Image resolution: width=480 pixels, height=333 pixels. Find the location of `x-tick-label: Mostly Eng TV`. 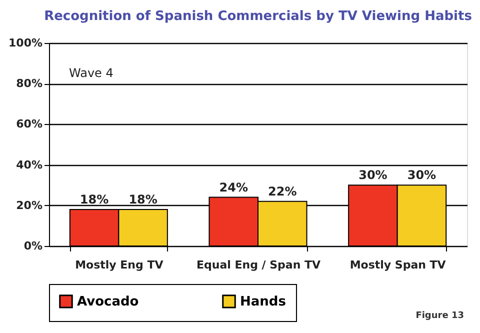

x-tick-label: Mostly Eng TV is located at coordinates (119, 265).